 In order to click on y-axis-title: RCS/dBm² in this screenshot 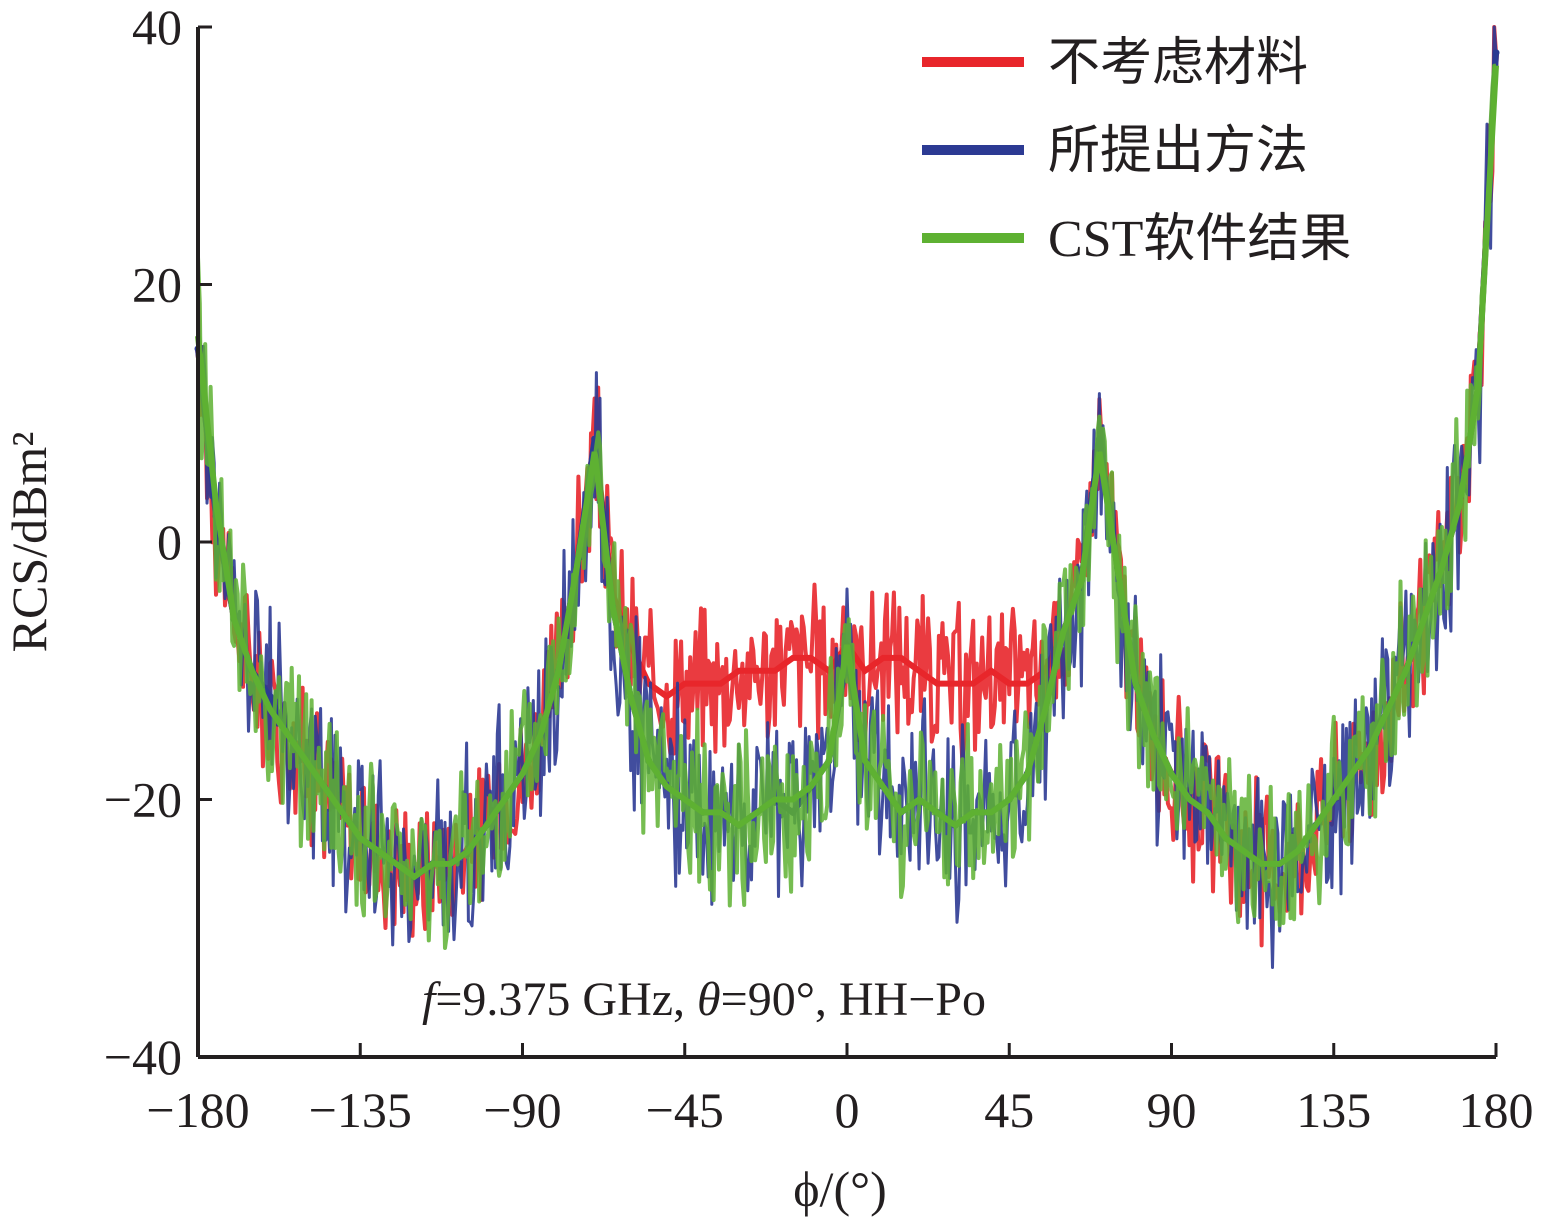, I will do `click(29, 542)`.